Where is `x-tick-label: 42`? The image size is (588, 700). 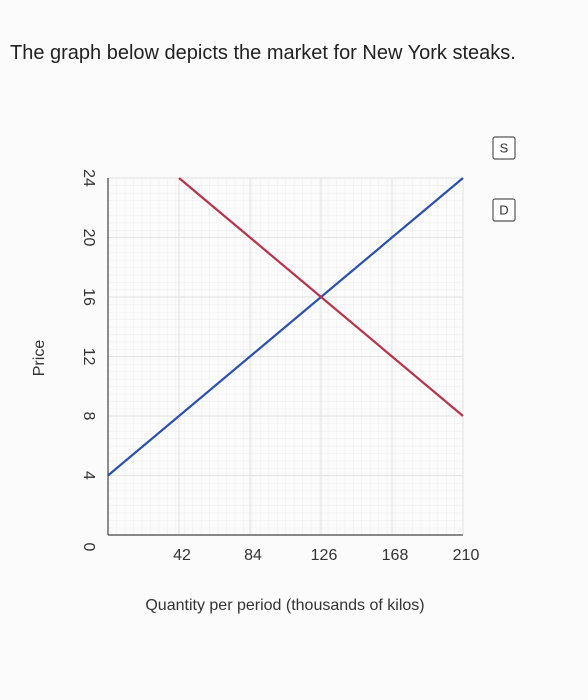
x-tick-label: 42 is located at coordinates (182, 555).